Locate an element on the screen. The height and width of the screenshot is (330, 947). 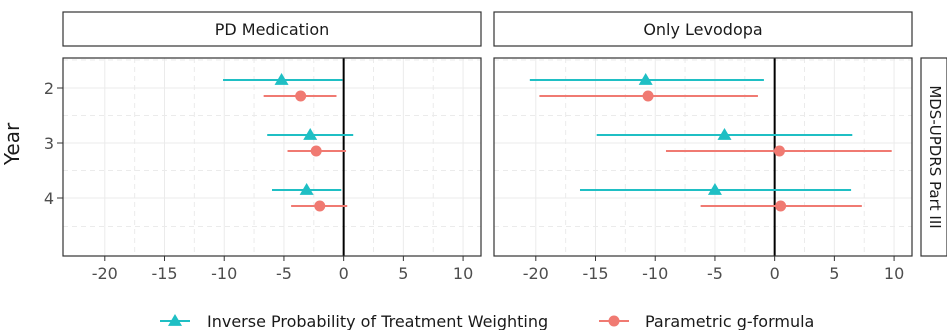
y-tick-label: 2 is located at coordinates (49, 88).